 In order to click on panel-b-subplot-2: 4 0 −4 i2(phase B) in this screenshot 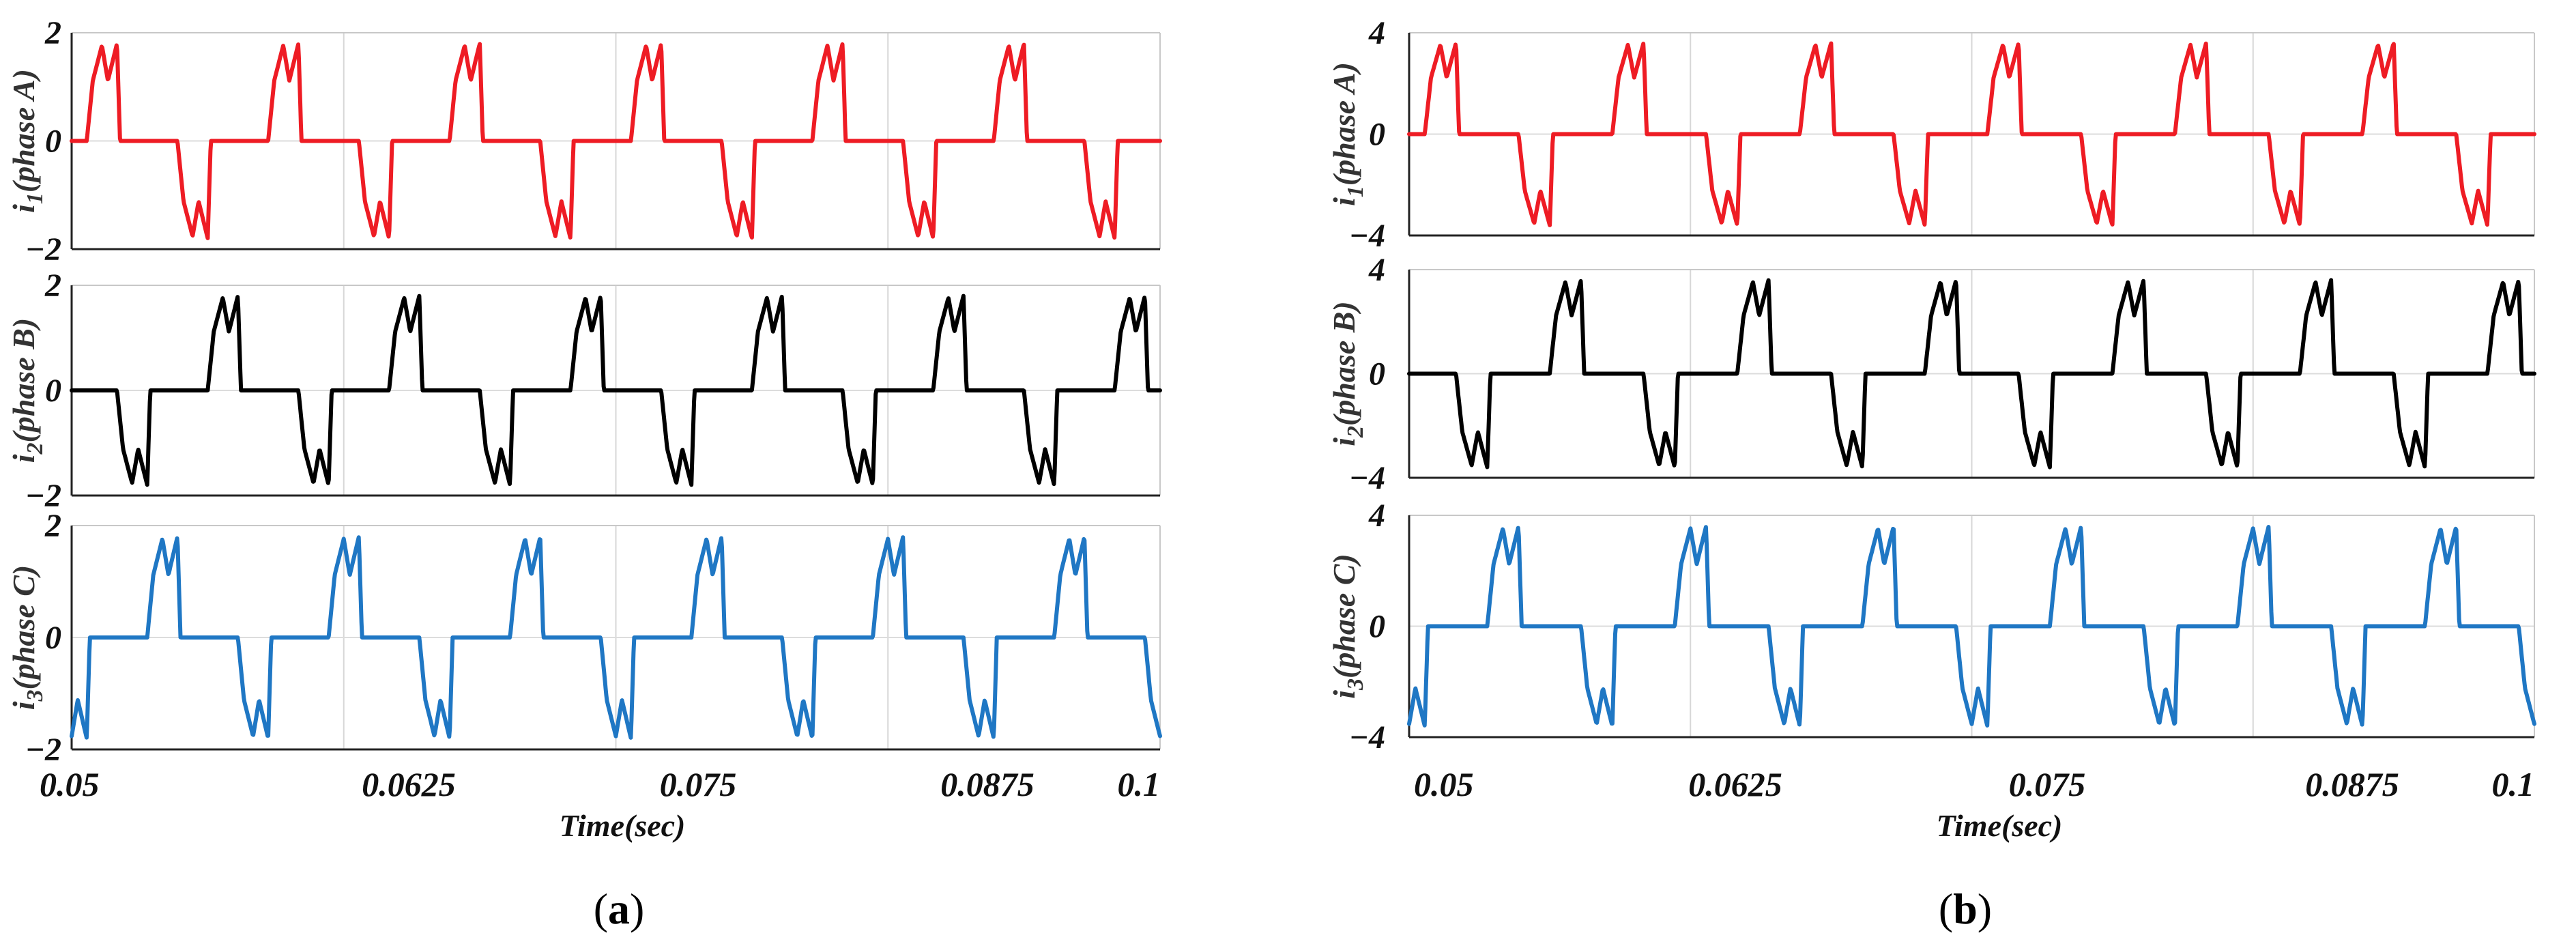, I will do `click(1931, 374)`.